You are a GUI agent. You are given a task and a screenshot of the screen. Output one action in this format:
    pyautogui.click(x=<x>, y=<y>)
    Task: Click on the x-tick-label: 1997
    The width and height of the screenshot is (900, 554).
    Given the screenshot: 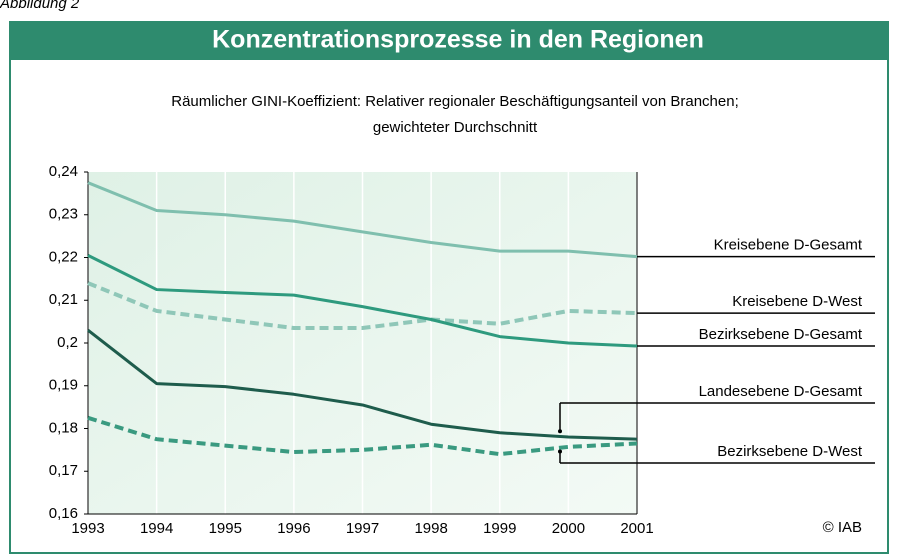 What is the action you would take?
    pyautogui.click(x=362, y=528)
    